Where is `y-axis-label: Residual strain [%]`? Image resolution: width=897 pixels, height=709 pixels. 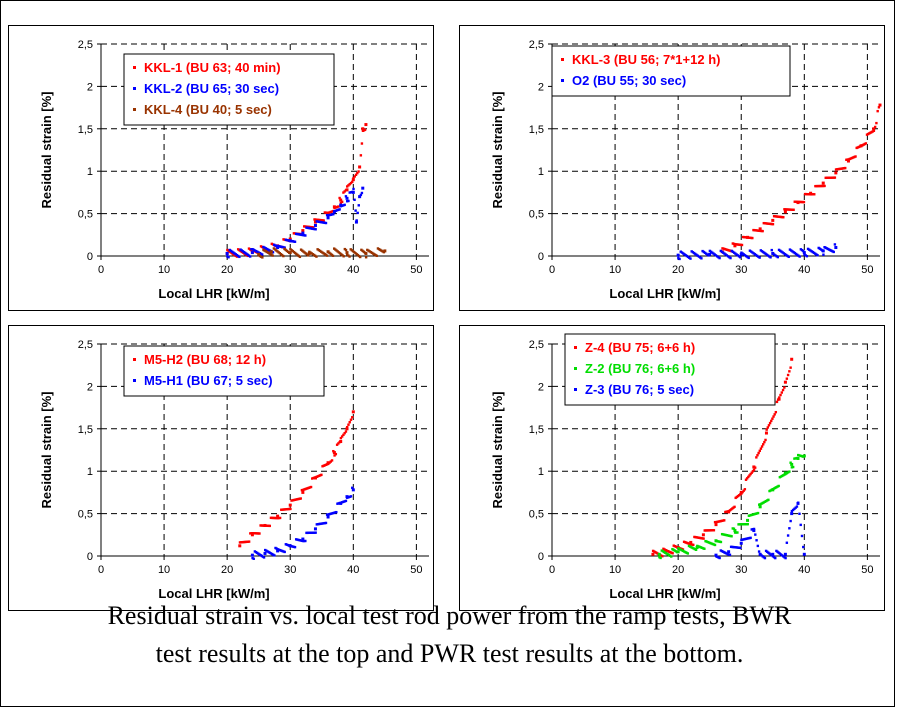 y-axis-label: Residual strain [%] is located at coordinates (497, 149).